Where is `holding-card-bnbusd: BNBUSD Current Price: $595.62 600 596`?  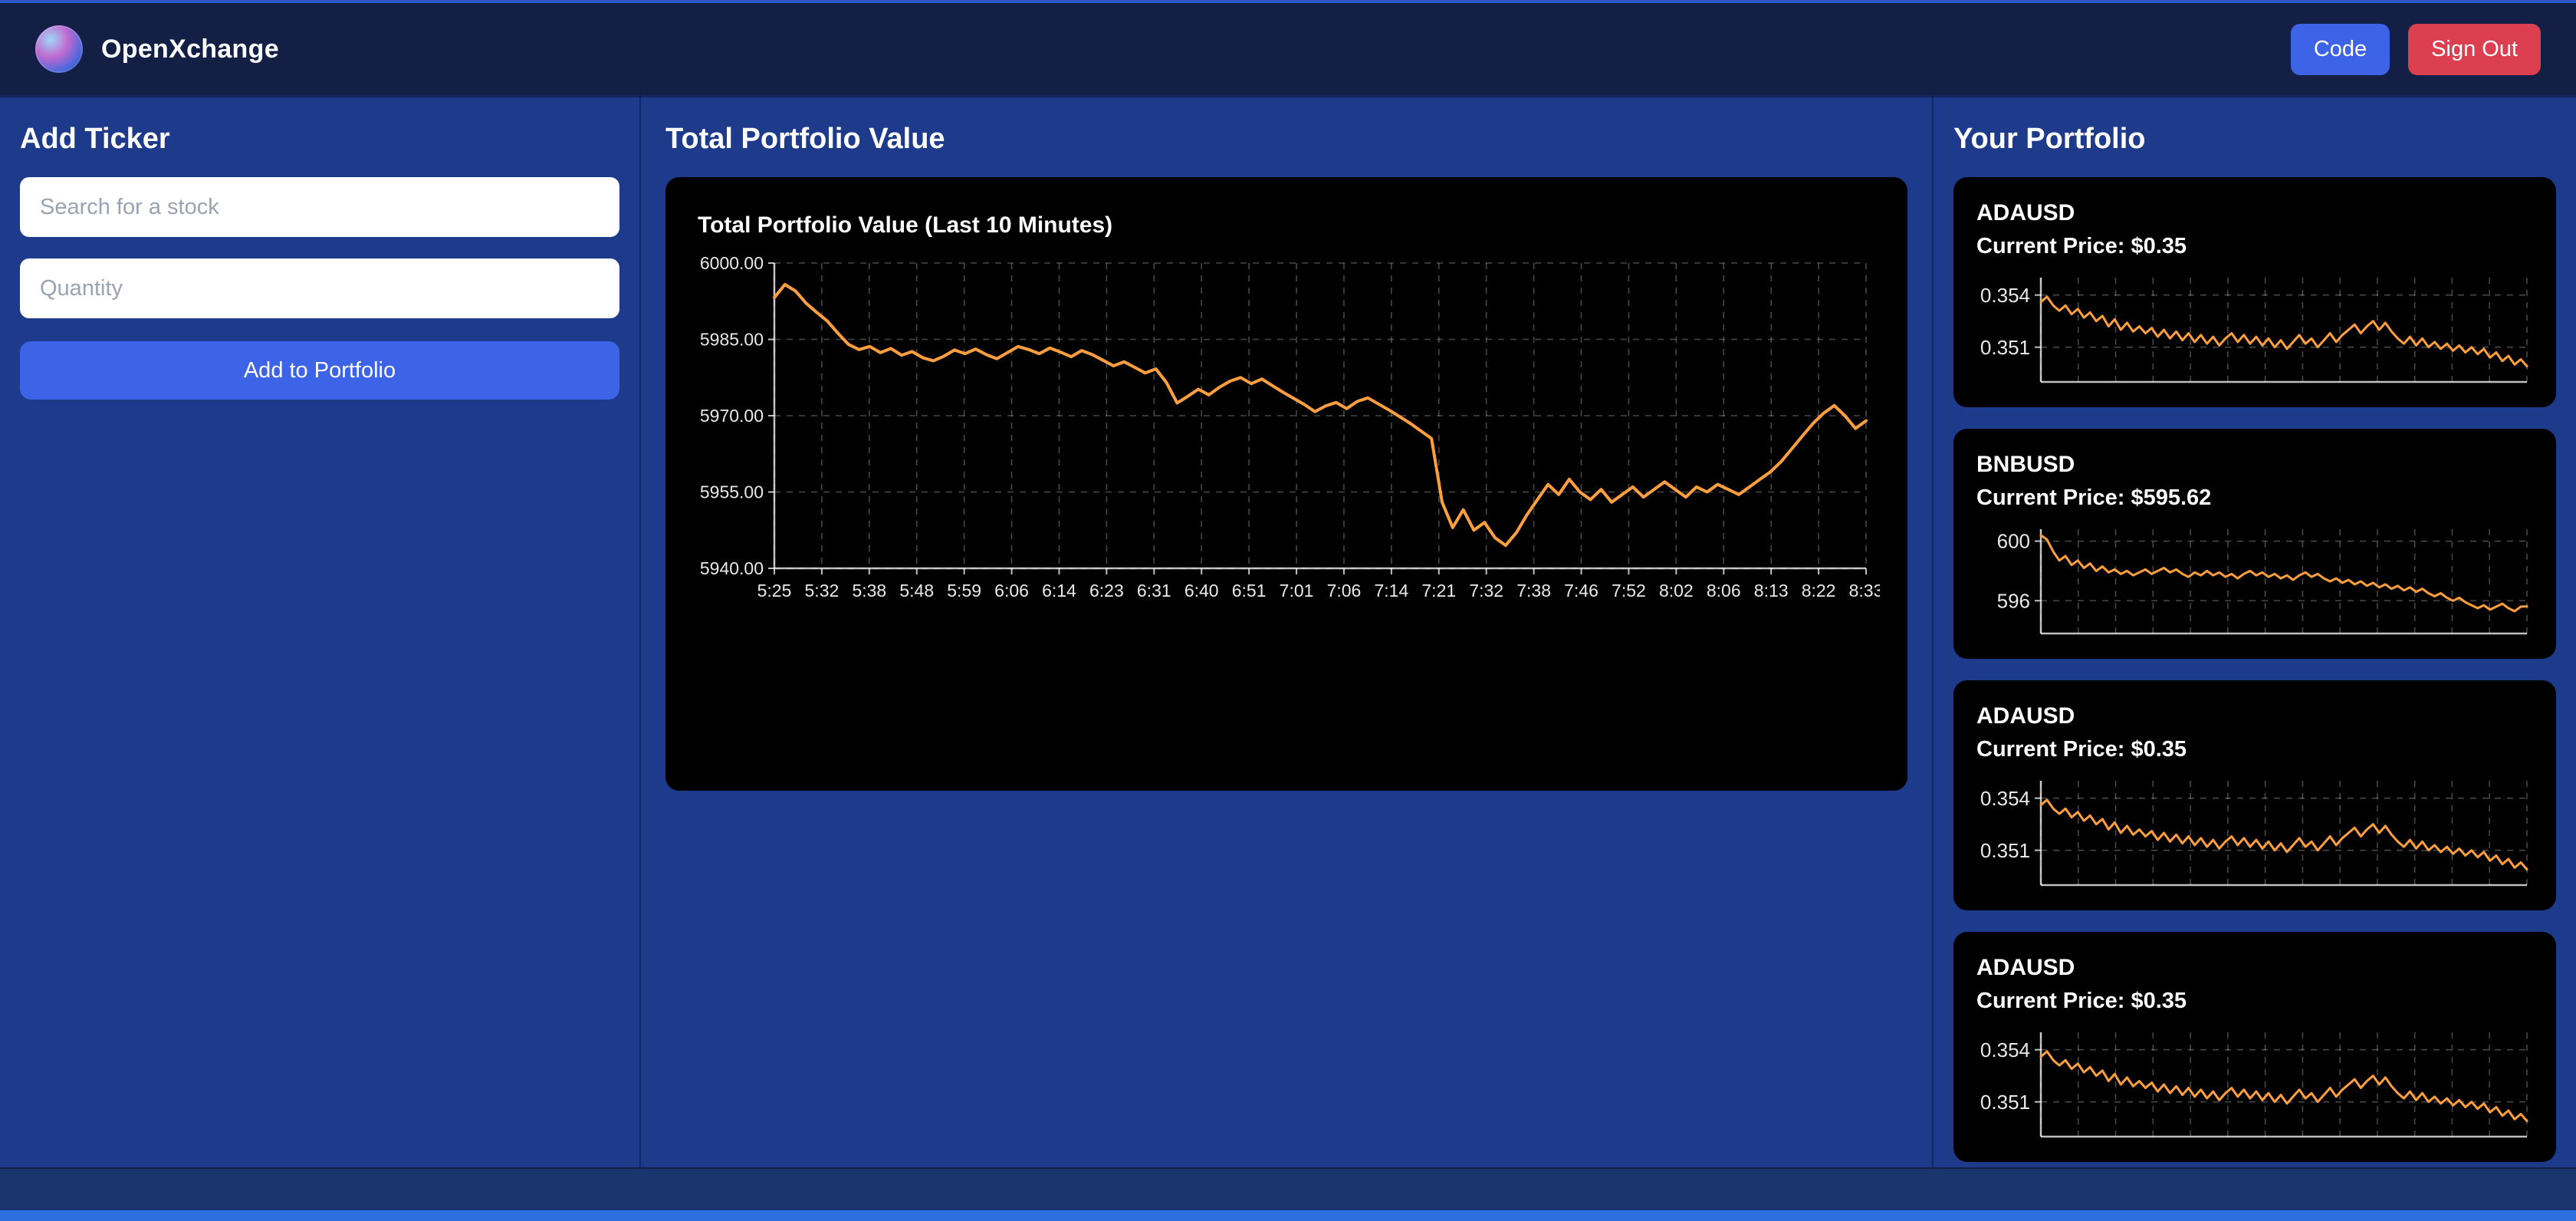 holding-card-bnbusd: BNBUSD Current Price: $595.62 600 596 is located at coordinates (2254, 544).